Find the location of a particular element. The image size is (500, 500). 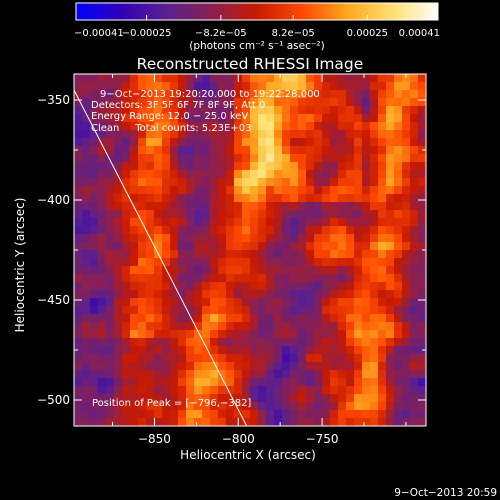

colorbar-tick-label: −0.00025 is located at coordinates (147, 33).